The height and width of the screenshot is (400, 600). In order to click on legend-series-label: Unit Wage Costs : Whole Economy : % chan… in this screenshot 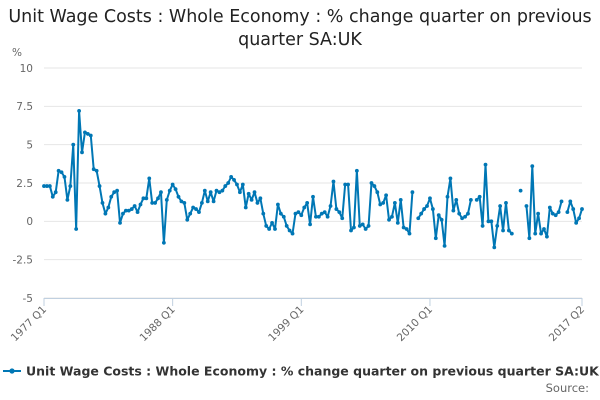, I will do `click(313, 371)`.